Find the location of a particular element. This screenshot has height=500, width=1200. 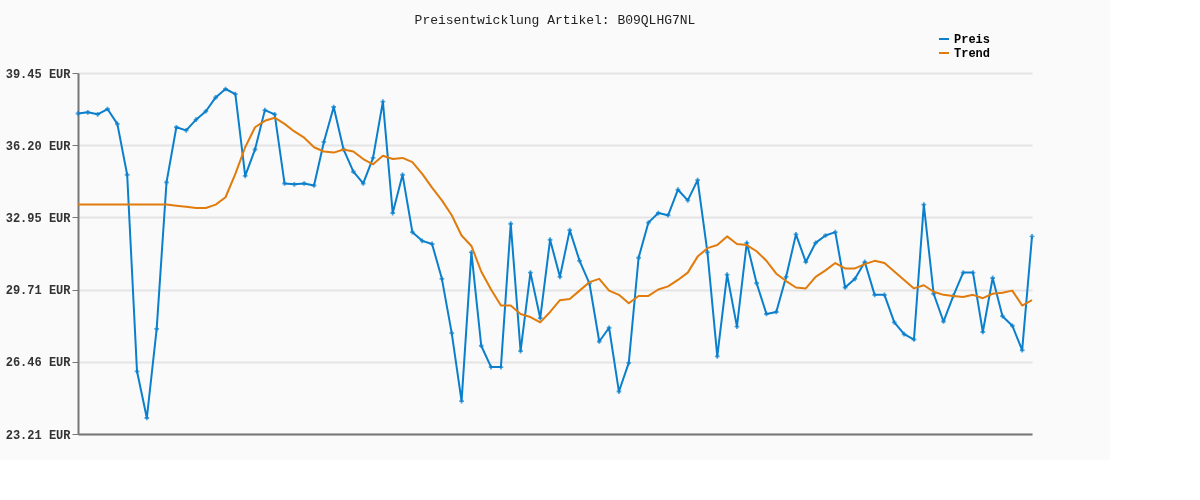

y-tick-label: 39.45 EUR is located at coordinates (38, 74).